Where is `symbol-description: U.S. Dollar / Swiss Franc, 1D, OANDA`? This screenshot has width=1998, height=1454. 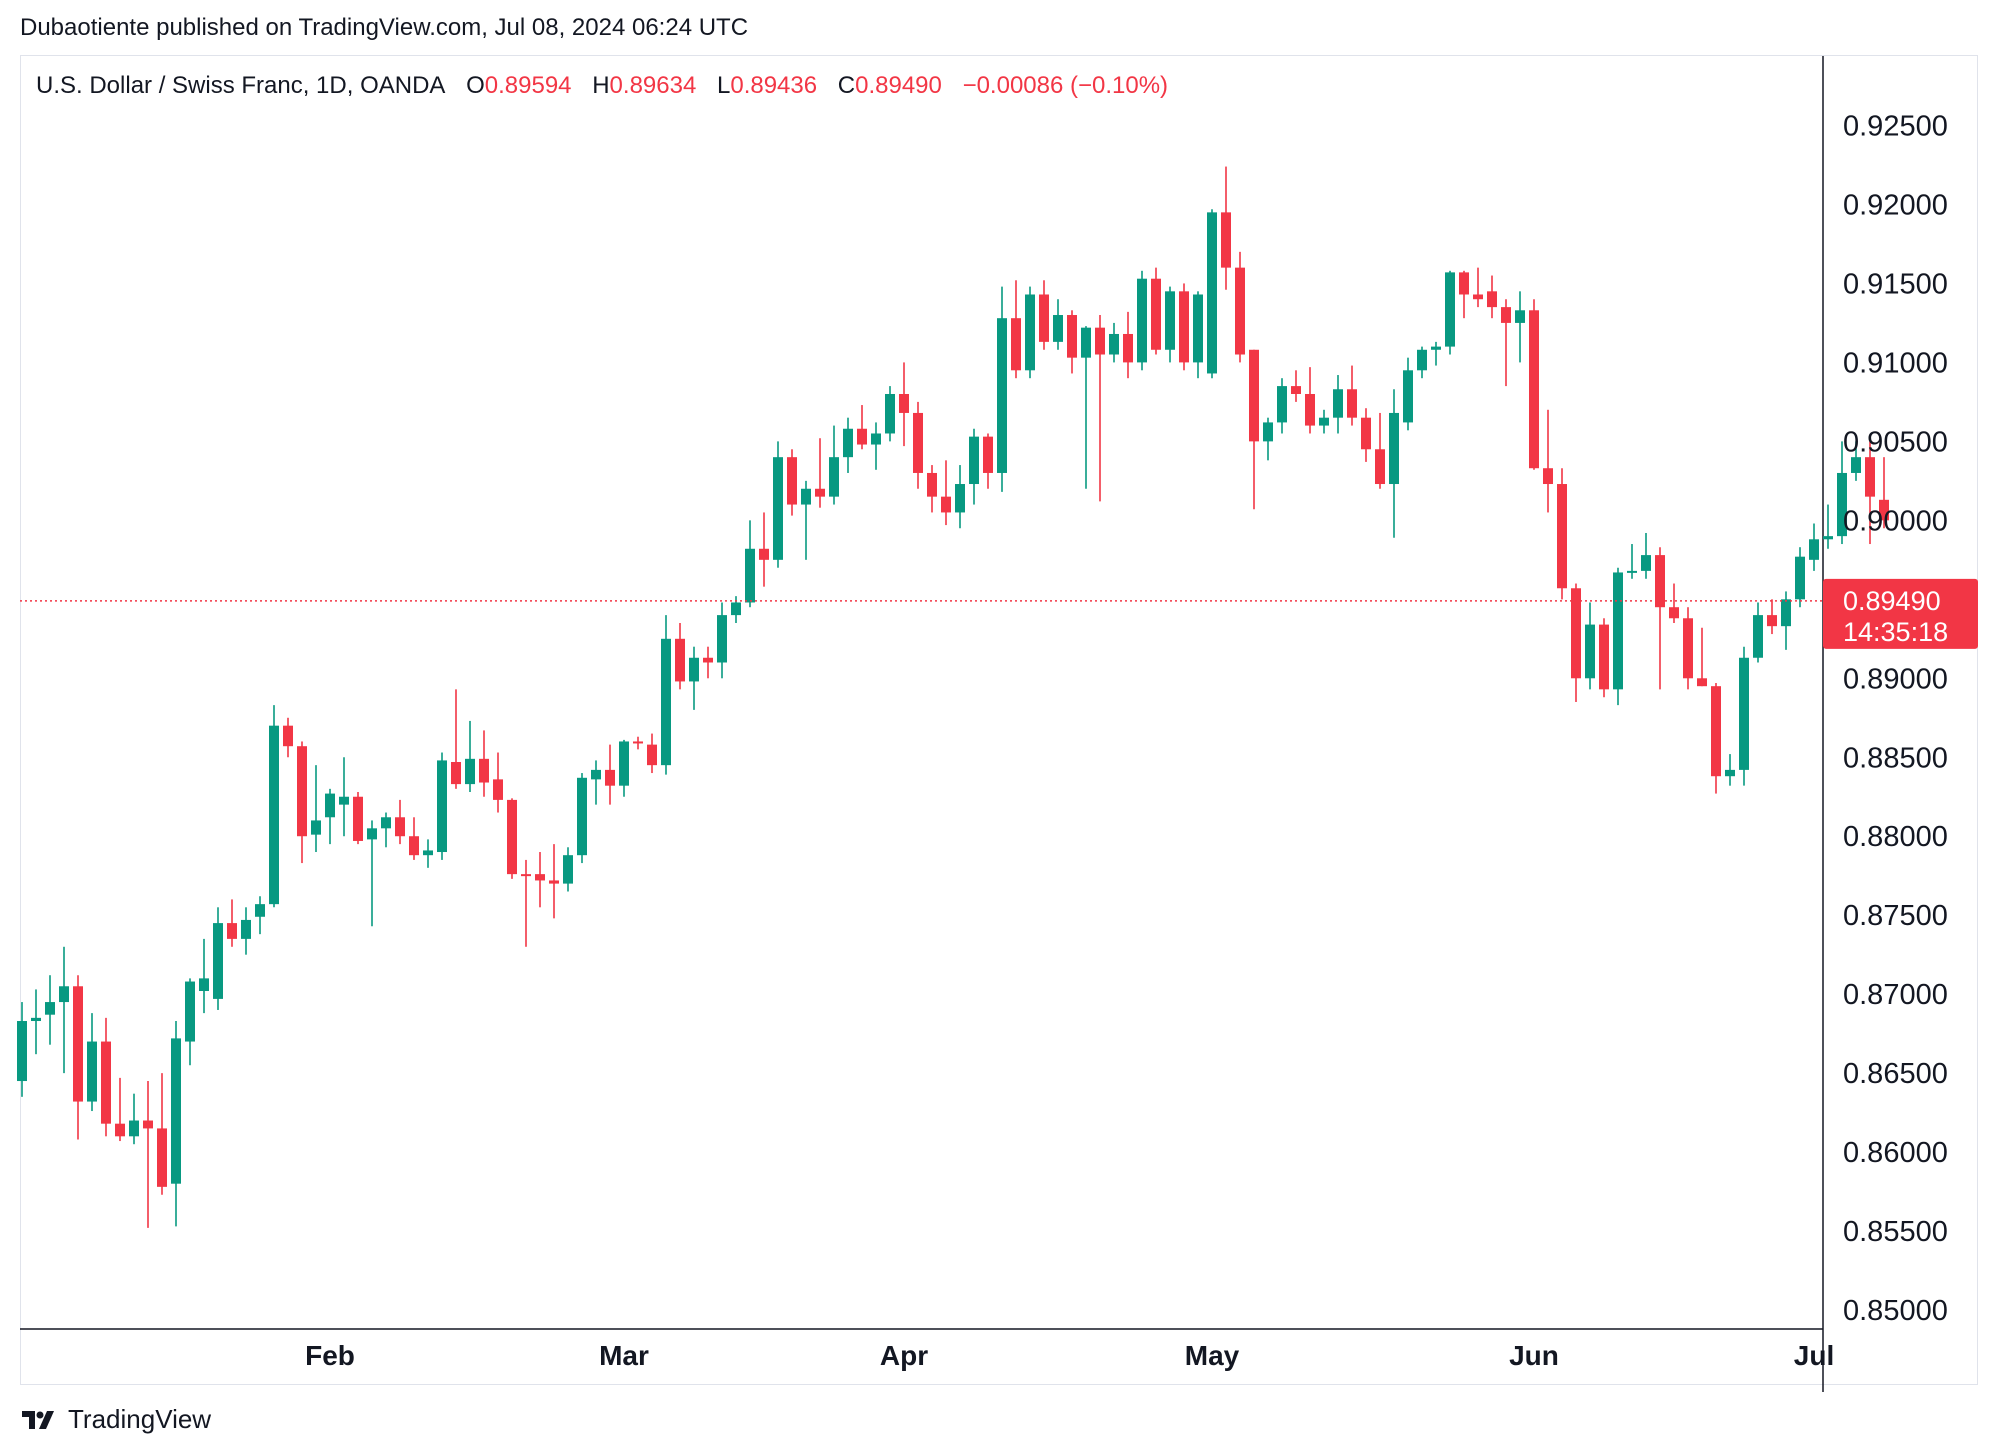 symbol-description: U.S. Dollar / Swiss Franc, 1D, OANDA is located at coordinates (241, 85).